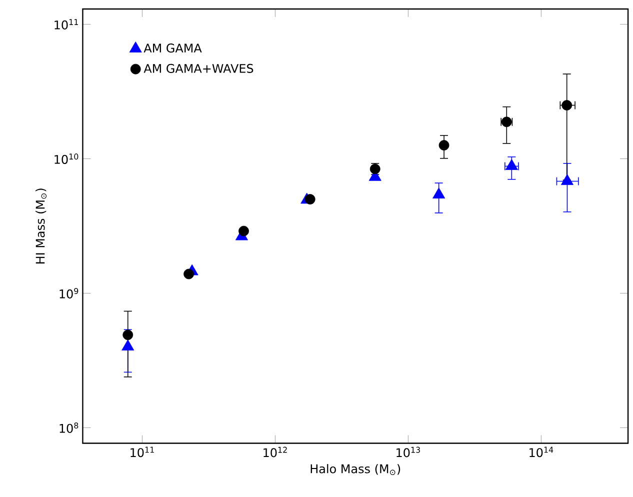 Image resolution: width=633 pixels, height=497 pixels. Describe the element at coordinates (355, 470) in the screenshot. I see `x-axis-title: Halo Mass (M$_{⊙}$)` at that location.